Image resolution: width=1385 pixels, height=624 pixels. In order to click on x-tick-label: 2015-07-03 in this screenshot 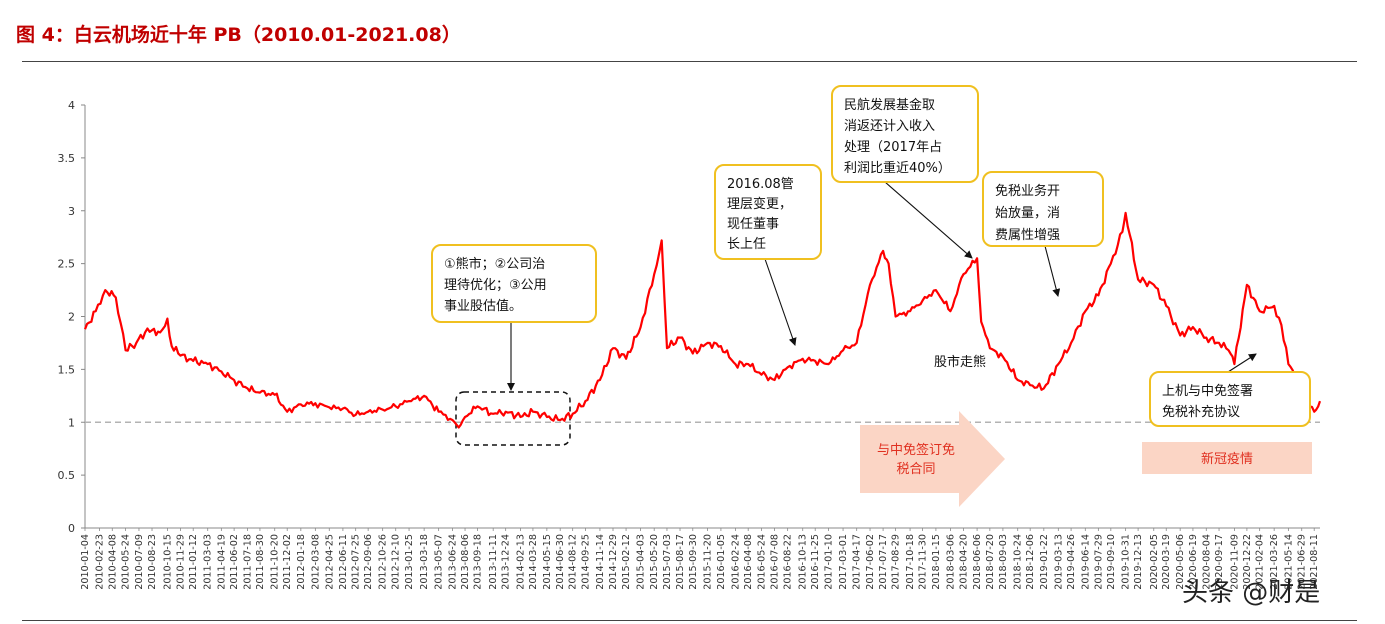, I will do `click(667, 562)`.